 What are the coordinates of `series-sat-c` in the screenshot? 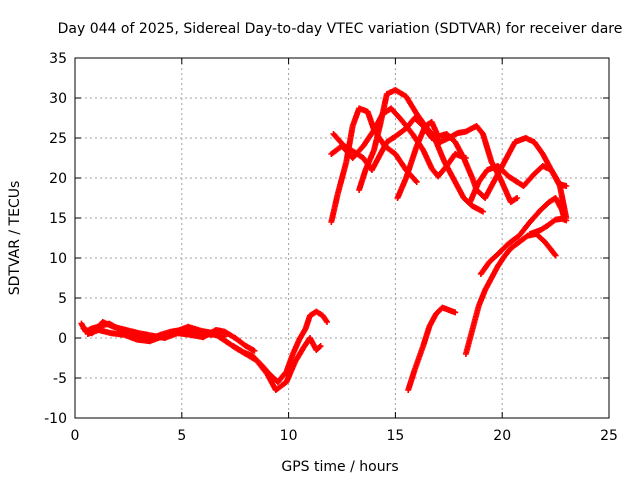 It's located at (204, 358).